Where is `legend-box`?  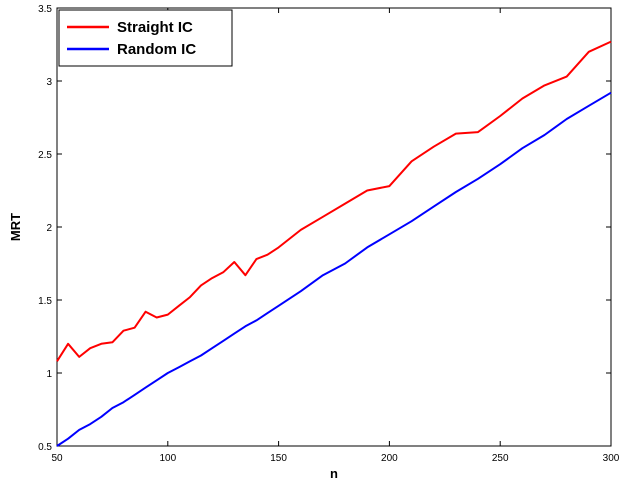
legend-box is located at coordinates (145, 38).